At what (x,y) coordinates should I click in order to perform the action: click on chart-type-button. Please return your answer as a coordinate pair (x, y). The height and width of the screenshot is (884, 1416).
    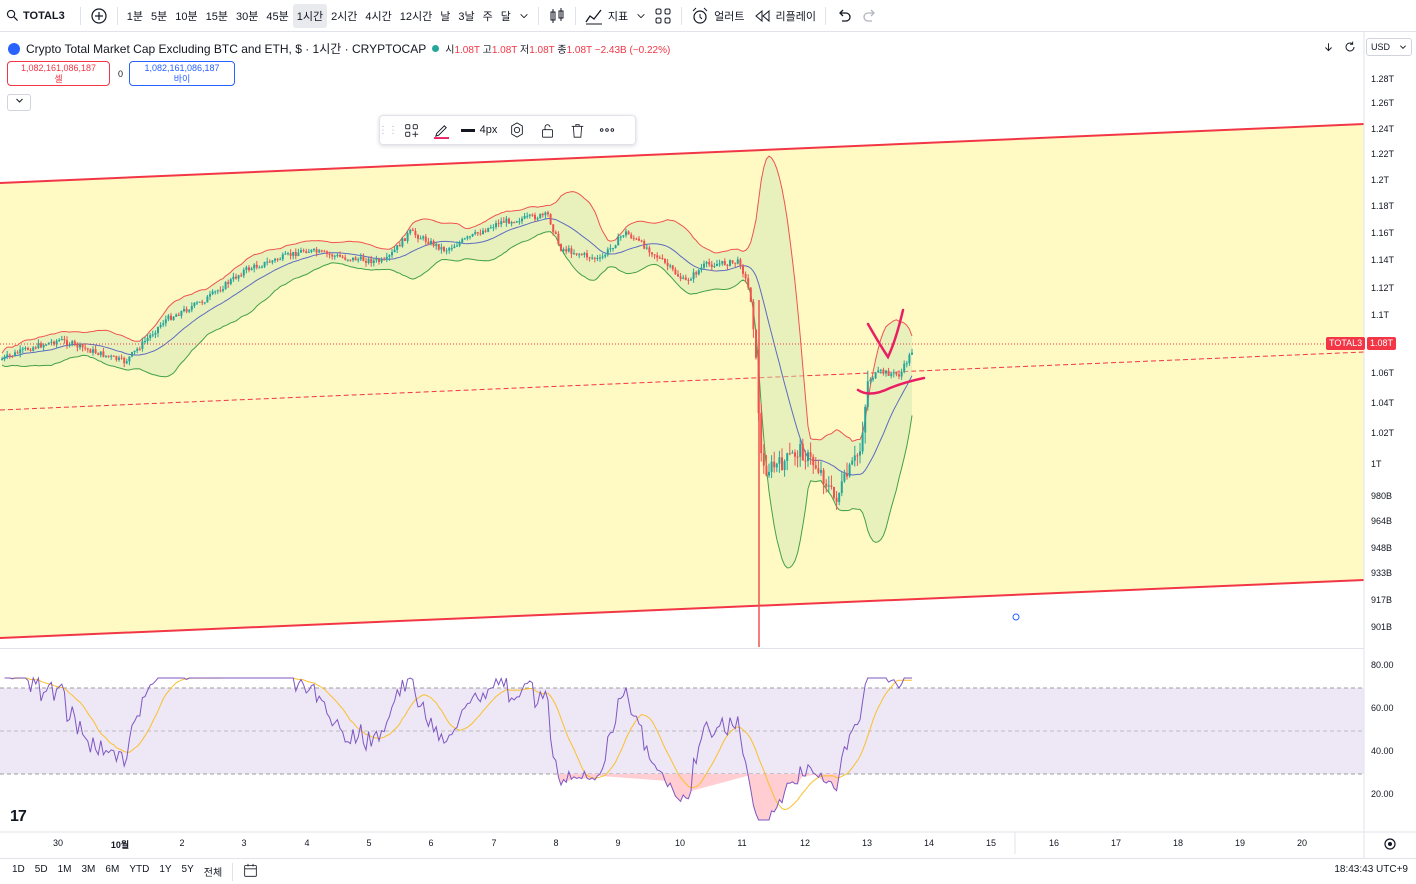
    Looking at the image, I should click on (557, 16).